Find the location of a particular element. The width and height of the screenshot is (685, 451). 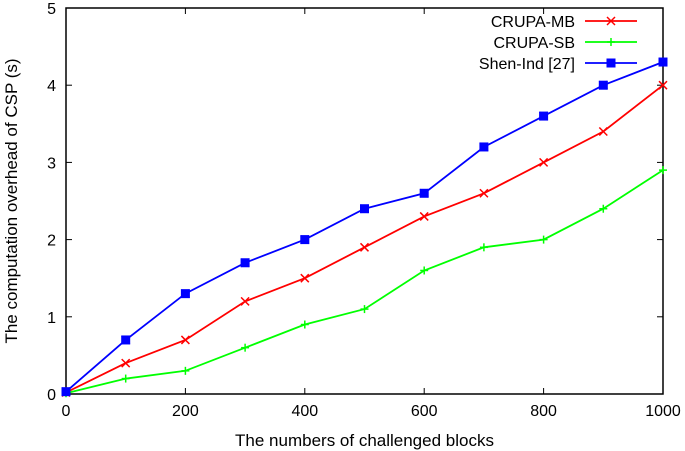

y-tick-label: 0 is located at coordinates (51, 395).